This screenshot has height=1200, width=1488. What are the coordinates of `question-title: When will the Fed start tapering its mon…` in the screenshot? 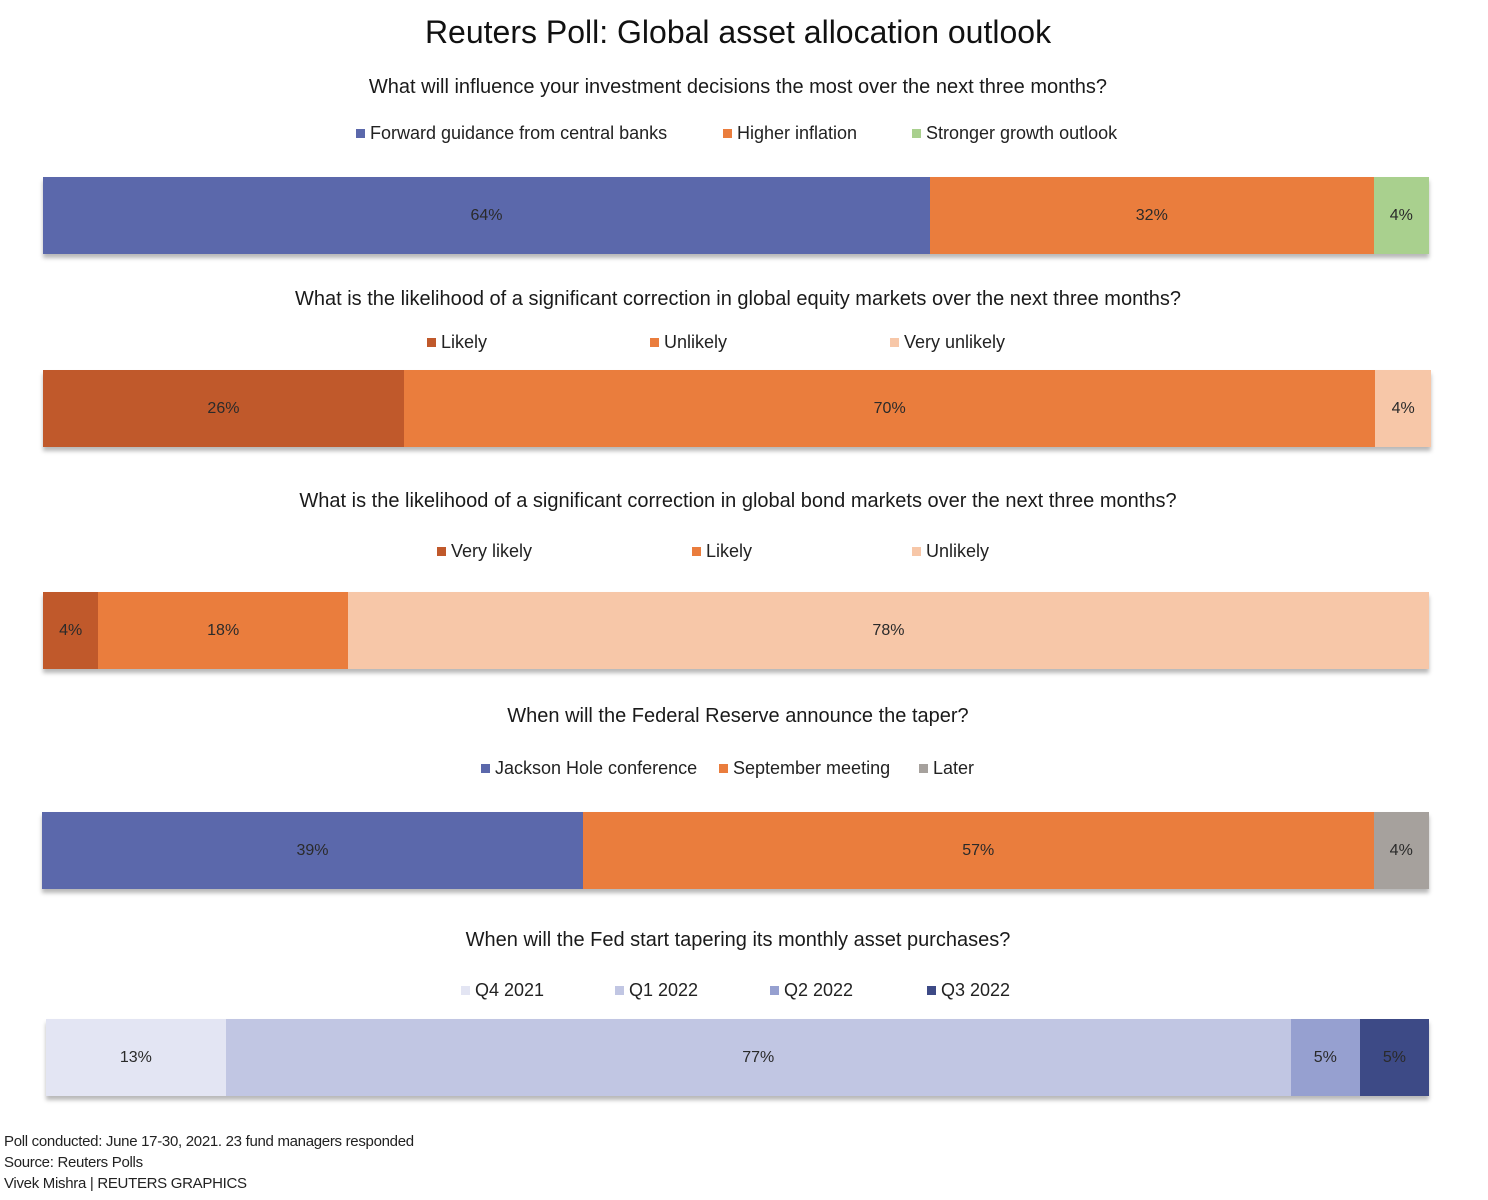 It's located at (738, 940).